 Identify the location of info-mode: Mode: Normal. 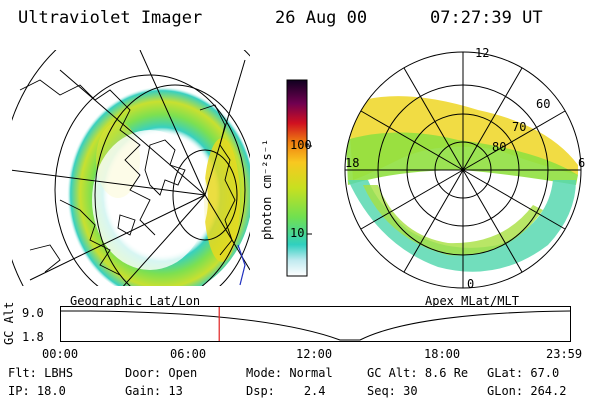
(289, 373).